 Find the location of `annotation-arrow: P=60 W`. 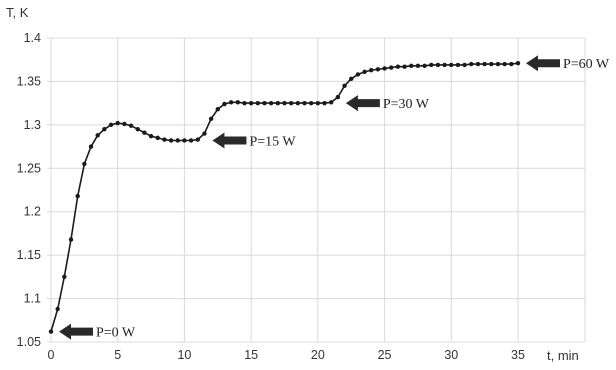

annotation-arrow: P=60 W is located at coordinates (568, 63).